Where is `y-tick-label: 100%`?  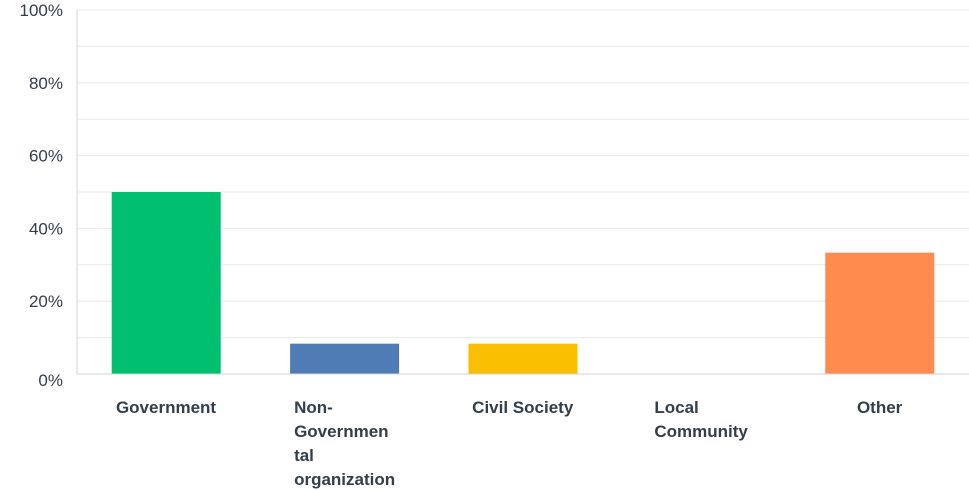
y-tick-label: 100% is located at coordinates (41, 10).